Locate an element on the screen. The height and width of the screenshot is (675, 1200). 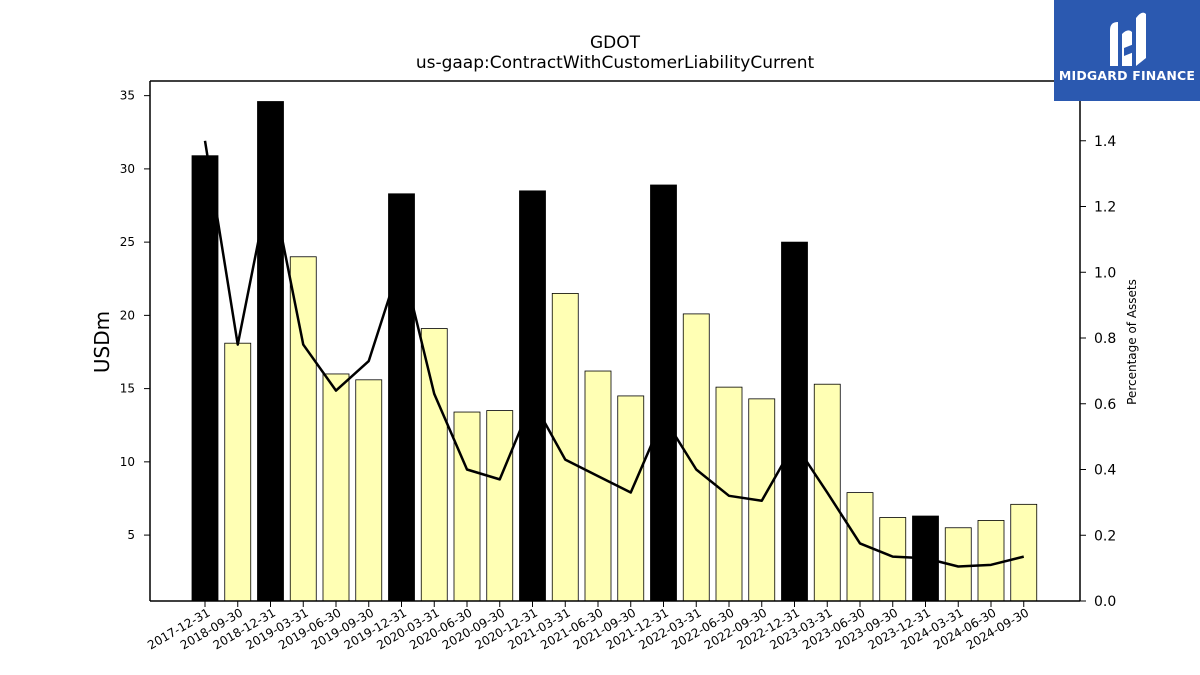
brand-logo: MIDGARD FINANCE is located at coordinates (1127, 50).